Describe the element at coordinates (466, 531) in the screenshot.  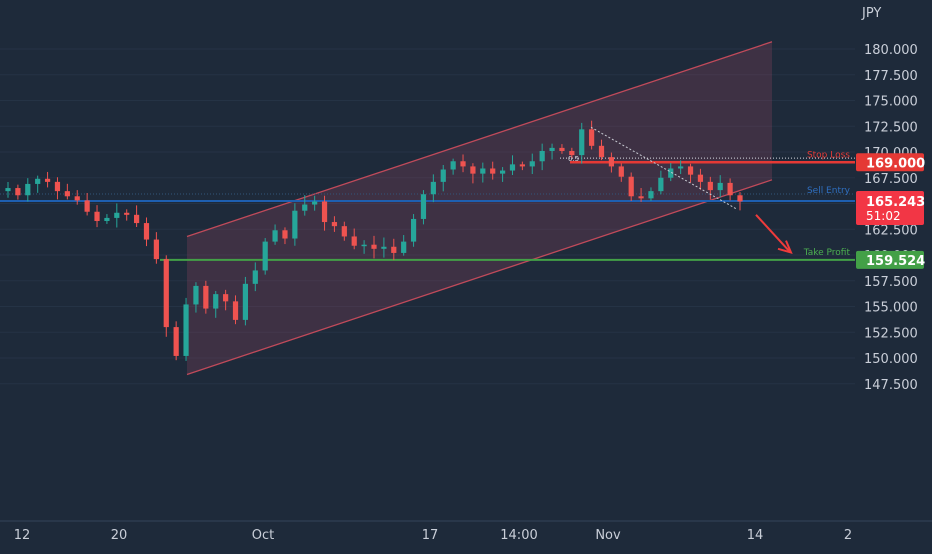
I see `time-axis: 12 20 Oct 17 14:00 Nov 14 2` at that location.